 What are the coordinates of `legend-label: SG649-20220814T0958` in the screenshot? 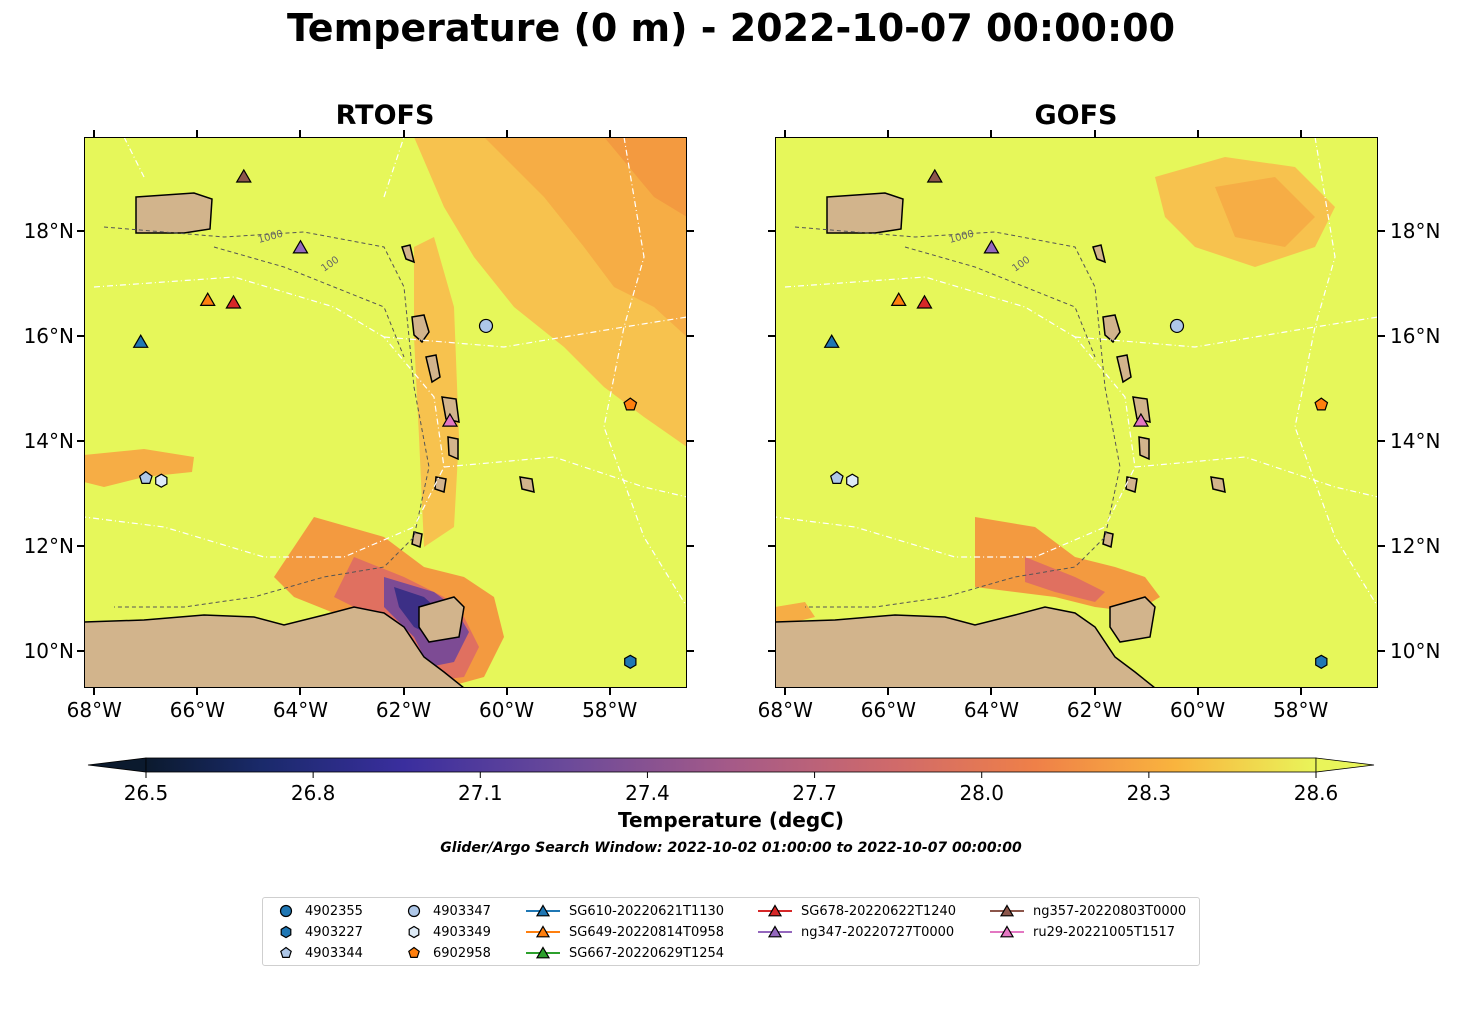 It's located at (647, 932).